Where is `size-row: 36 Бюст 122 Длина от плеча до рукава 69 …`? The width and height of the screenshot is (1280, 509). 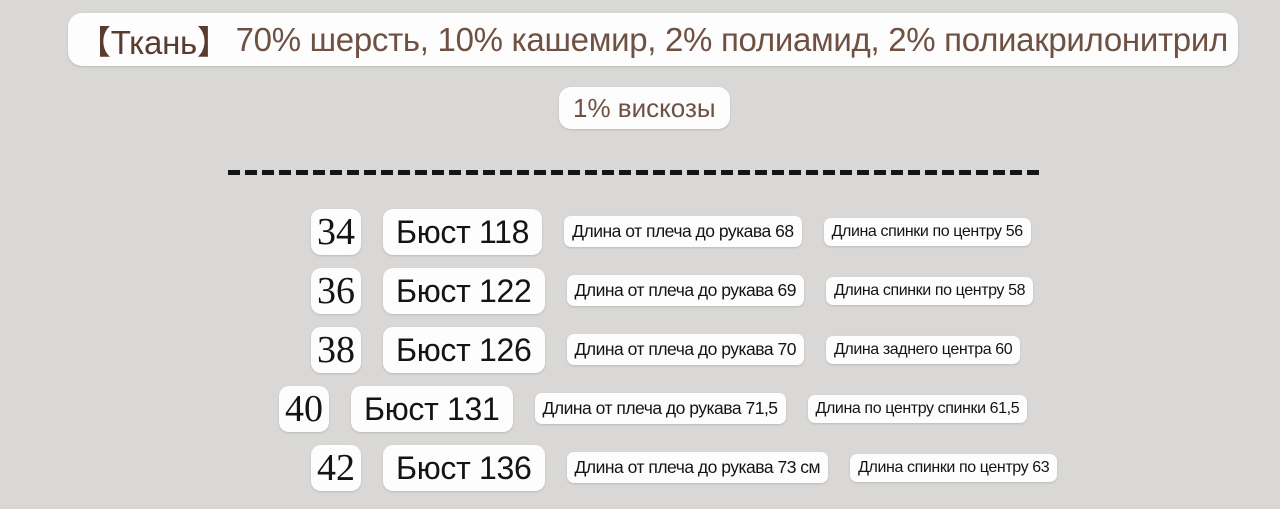 size-row: 36 Бюст 122 Длина от плеча до рукава 69 … is located at coordinates (672, 290).